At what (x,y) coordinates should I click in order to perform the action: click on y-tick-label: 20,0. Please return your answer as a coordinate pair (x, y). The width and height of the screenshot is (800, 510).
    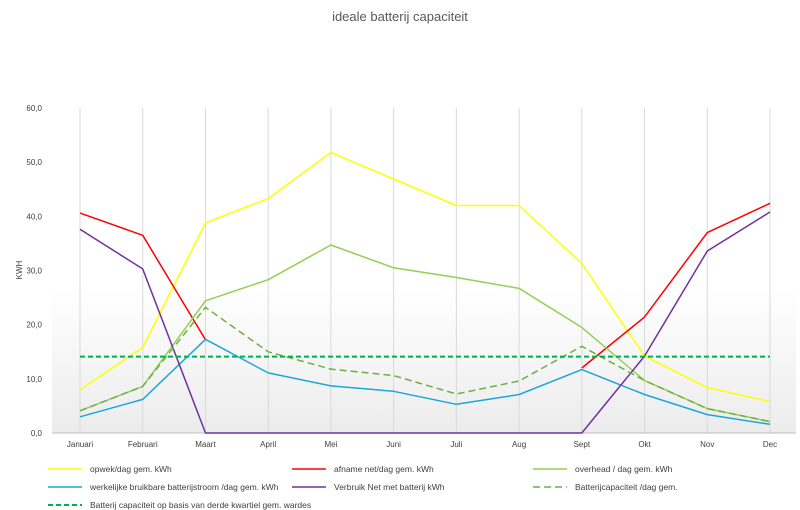
    Looking at the image, I should click on (34, 325).